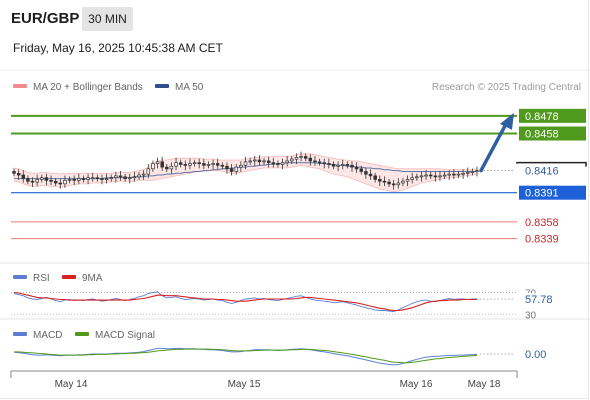  What do you see at coordinates (20, 334) in the screenshot?
I see `legend-swatch-macd` at bounding box center [20, 334].